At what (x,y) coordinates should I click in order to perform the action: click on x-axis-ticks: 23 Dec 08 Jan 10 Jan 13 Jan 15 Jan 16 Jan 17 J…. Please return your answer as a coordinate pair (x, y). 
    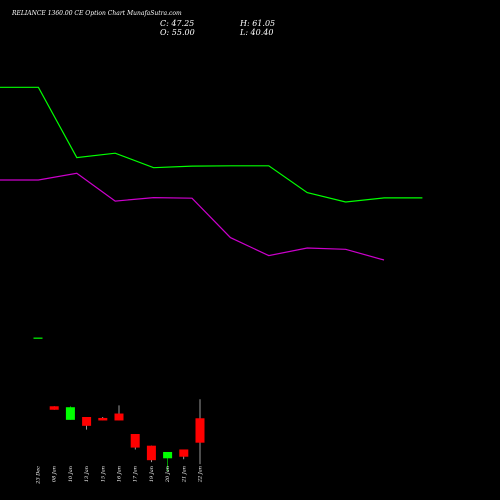
    Looking at the image, I should click on (120, 475).